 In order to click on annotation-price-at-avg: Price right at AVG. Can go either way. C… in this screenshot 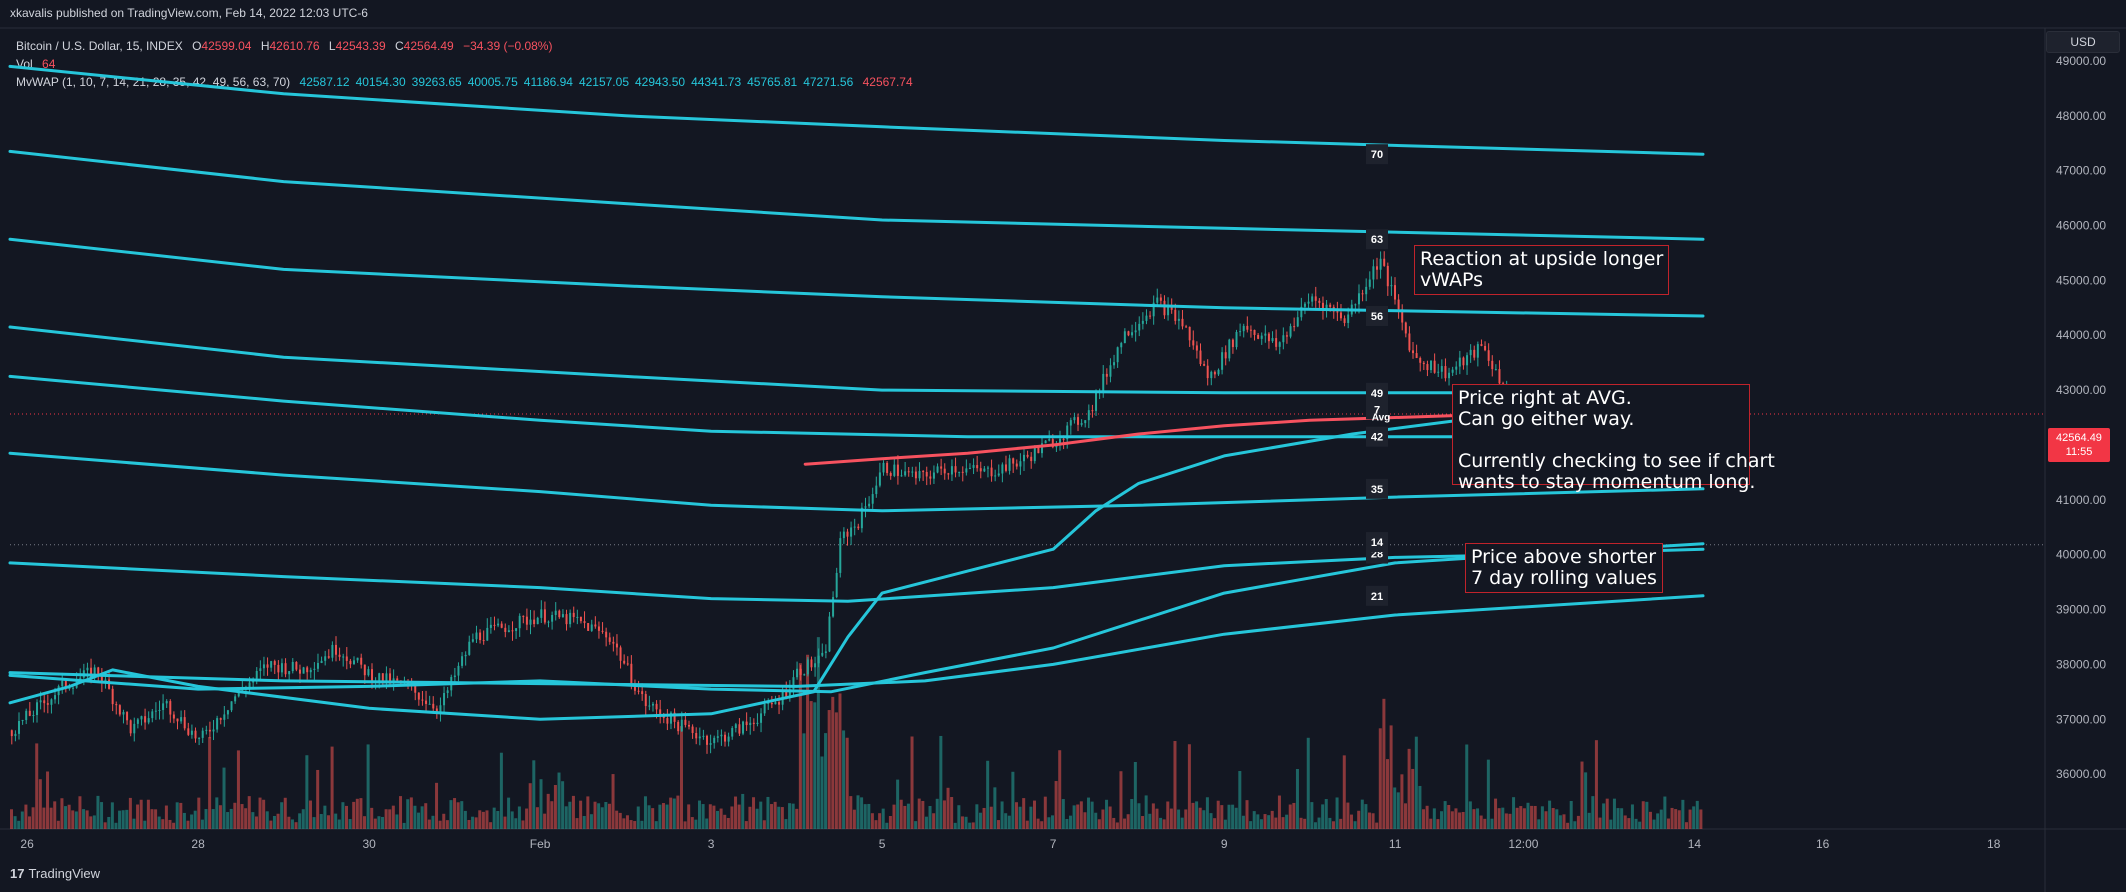, I will do `click(1613, 438)`.